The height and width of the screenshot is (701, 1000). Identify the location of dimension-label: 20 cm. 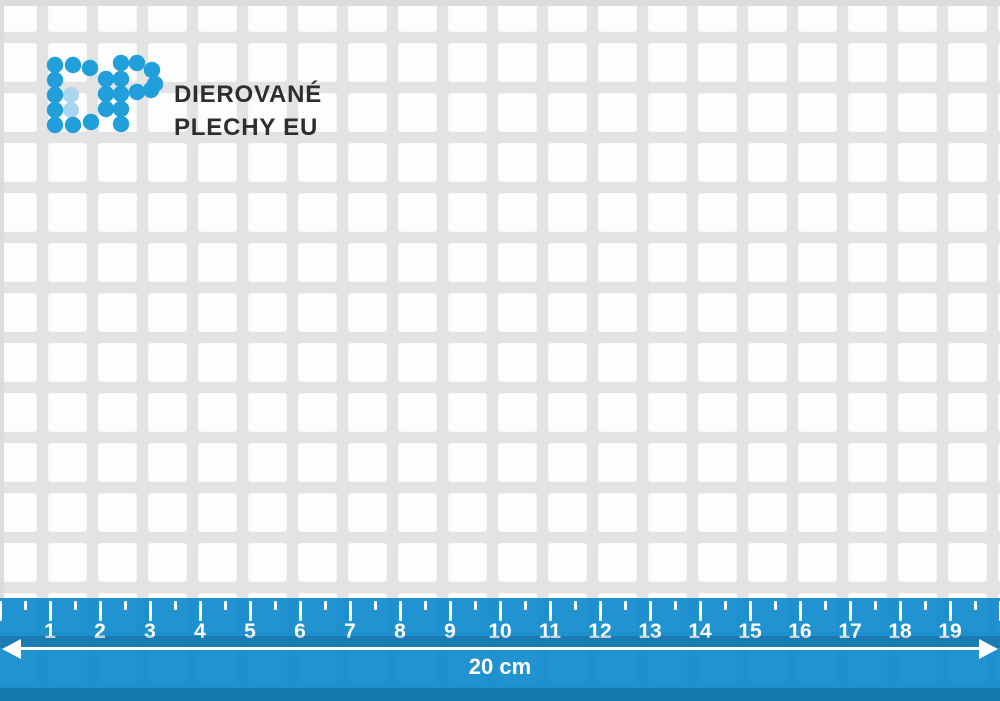
(500, 666).